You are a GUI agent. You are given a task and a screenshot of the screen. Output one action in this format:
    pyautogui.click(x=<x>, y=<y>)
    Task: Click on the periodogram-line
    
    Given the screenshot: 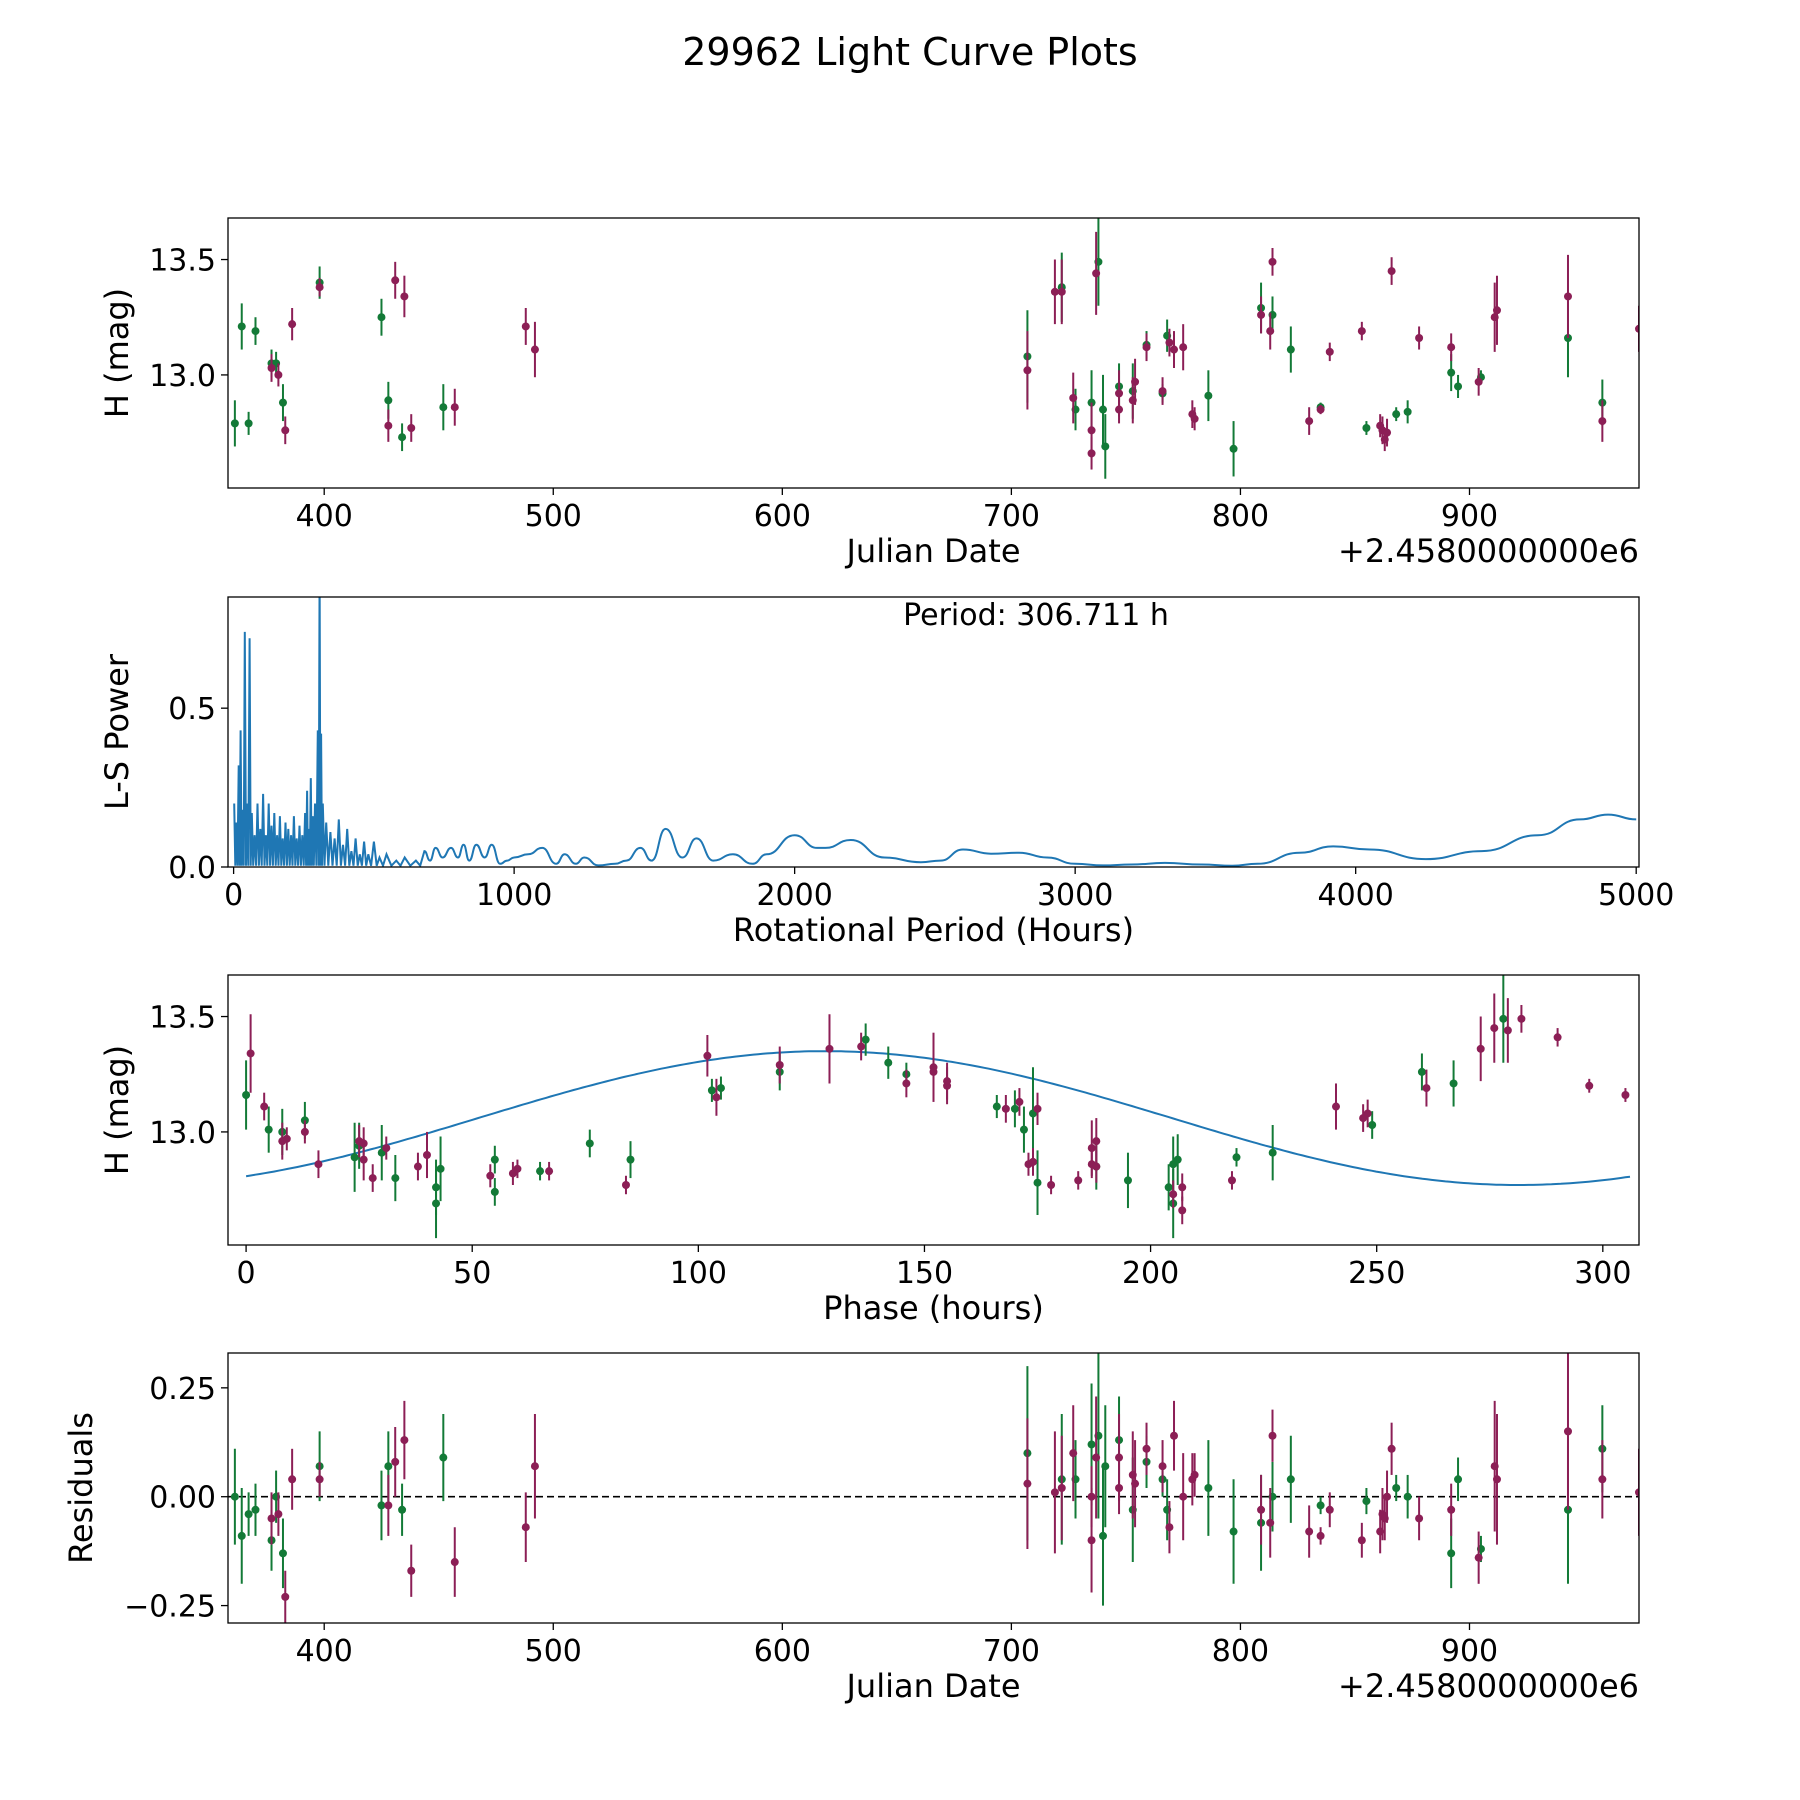 What is the action you would take?
    pyautogui.click(x=935, y=732)
    